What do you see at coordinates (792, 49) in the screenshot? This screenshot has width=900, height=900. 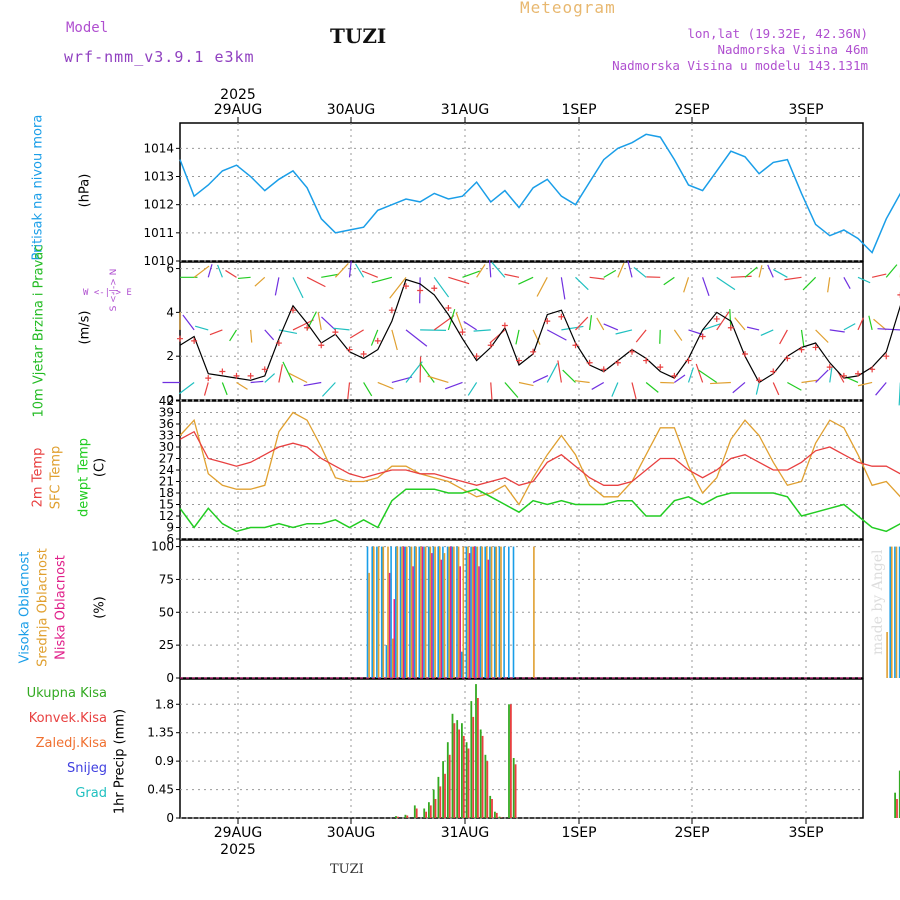 I see `altitude-label: Nadmorska Visina 46m` at bounding box center [792, 49].